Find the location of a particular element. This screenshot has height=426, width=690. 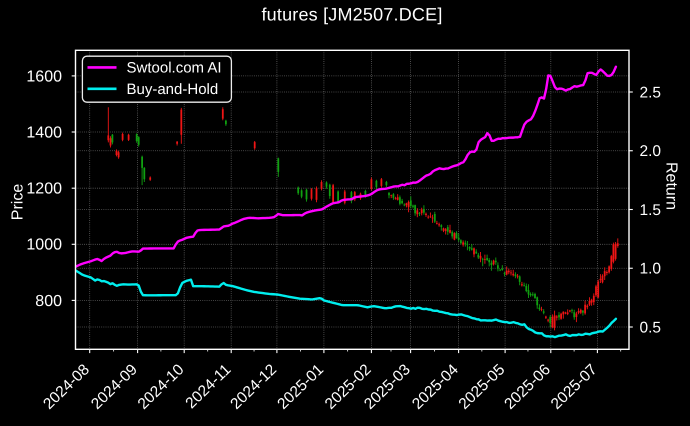

svg-text: 1.0 is located at coordinates (651, 269).